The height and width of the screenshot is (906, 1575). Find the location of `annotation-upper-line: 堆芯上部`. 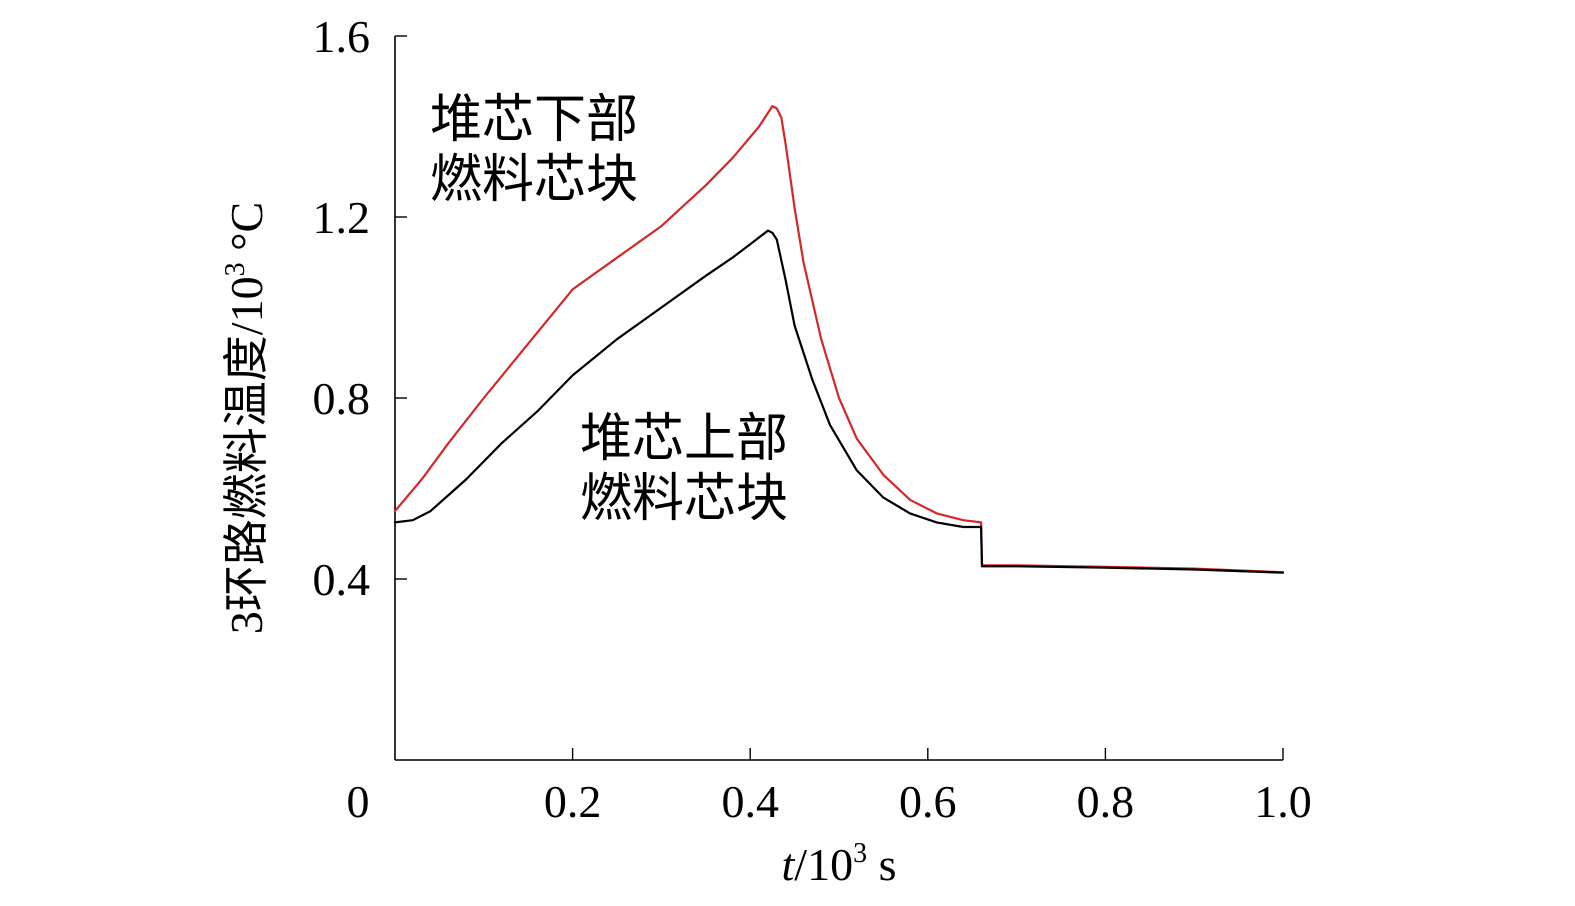

annotation-upper-line: 堆芯上部 is located at coordinates (684, 439).